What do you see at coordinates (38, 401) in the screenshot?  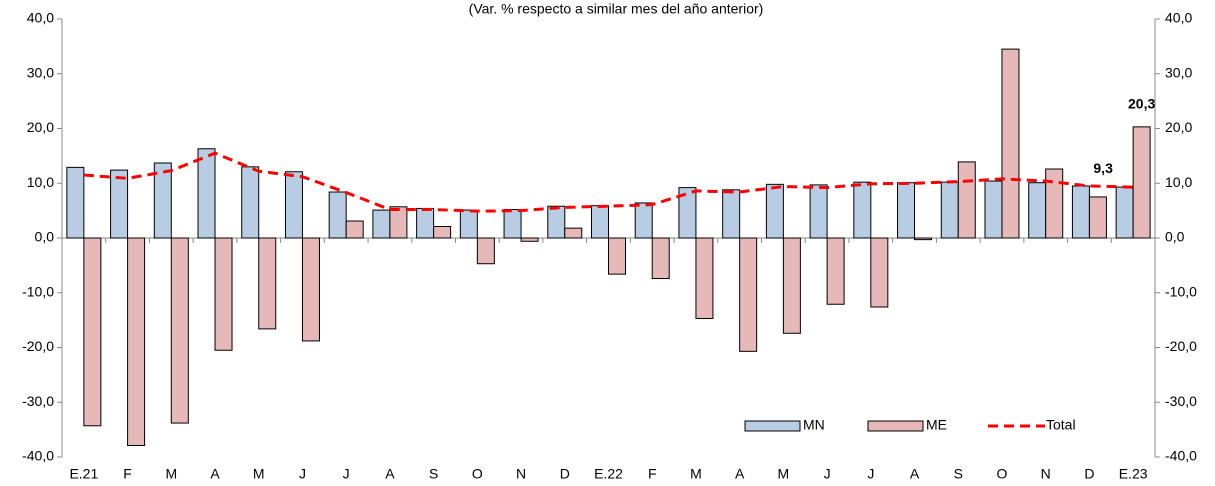 I see `y-tick-label: -30,0` at bounding box center [38, 401].